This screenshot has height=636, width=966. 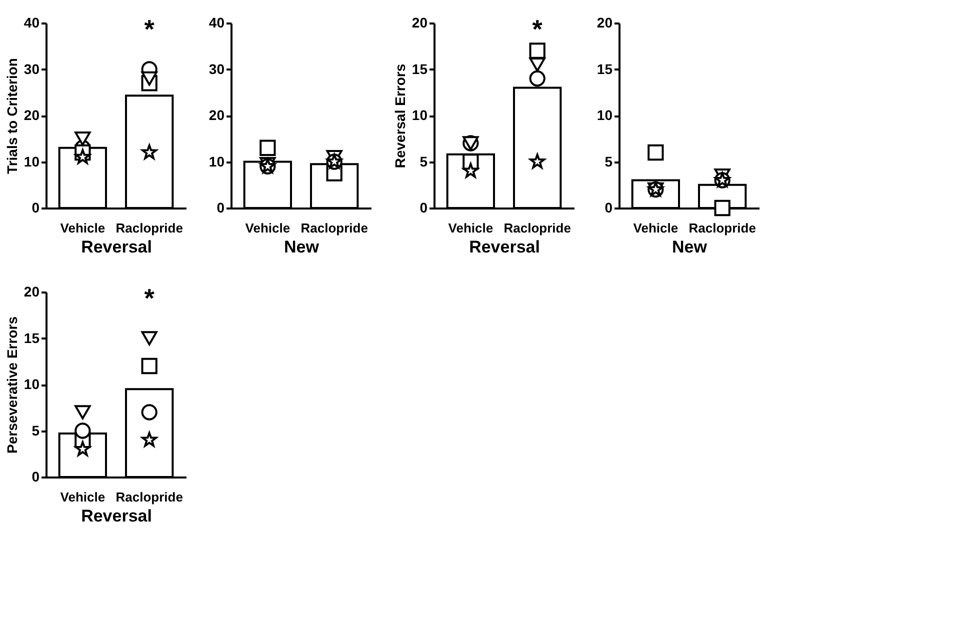 I want to click on y-axis-title: Trials to Criterion, so click(x=12, y=116).